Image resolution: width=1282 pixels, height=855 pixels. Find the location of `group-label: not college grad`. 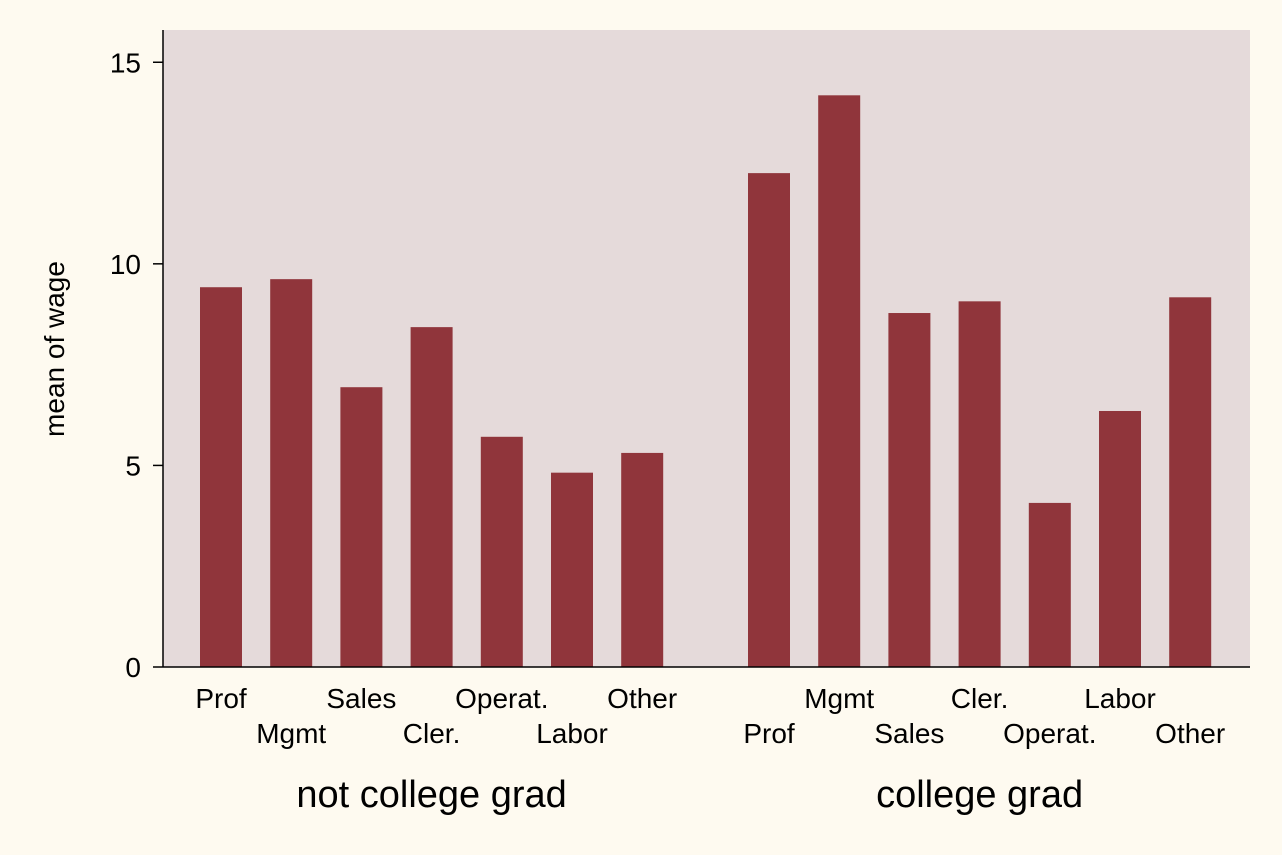

group-label: not college grad is located at coordinates (431, 795).